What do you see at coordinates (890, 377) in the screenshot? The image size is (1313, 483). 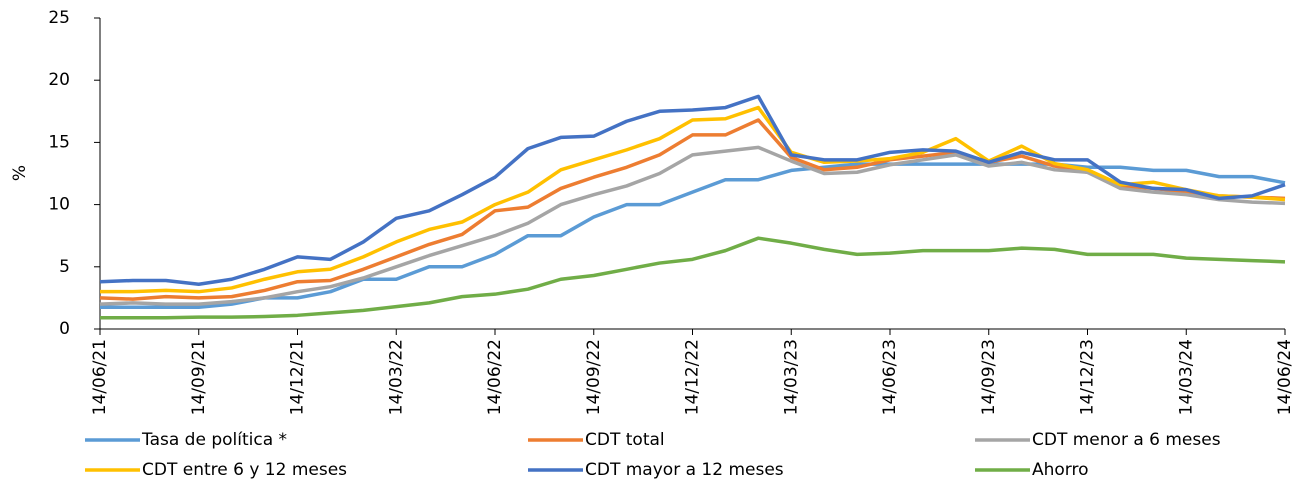 I see `x-tick-label: 14/06/23` at bounding box center [890, 377].